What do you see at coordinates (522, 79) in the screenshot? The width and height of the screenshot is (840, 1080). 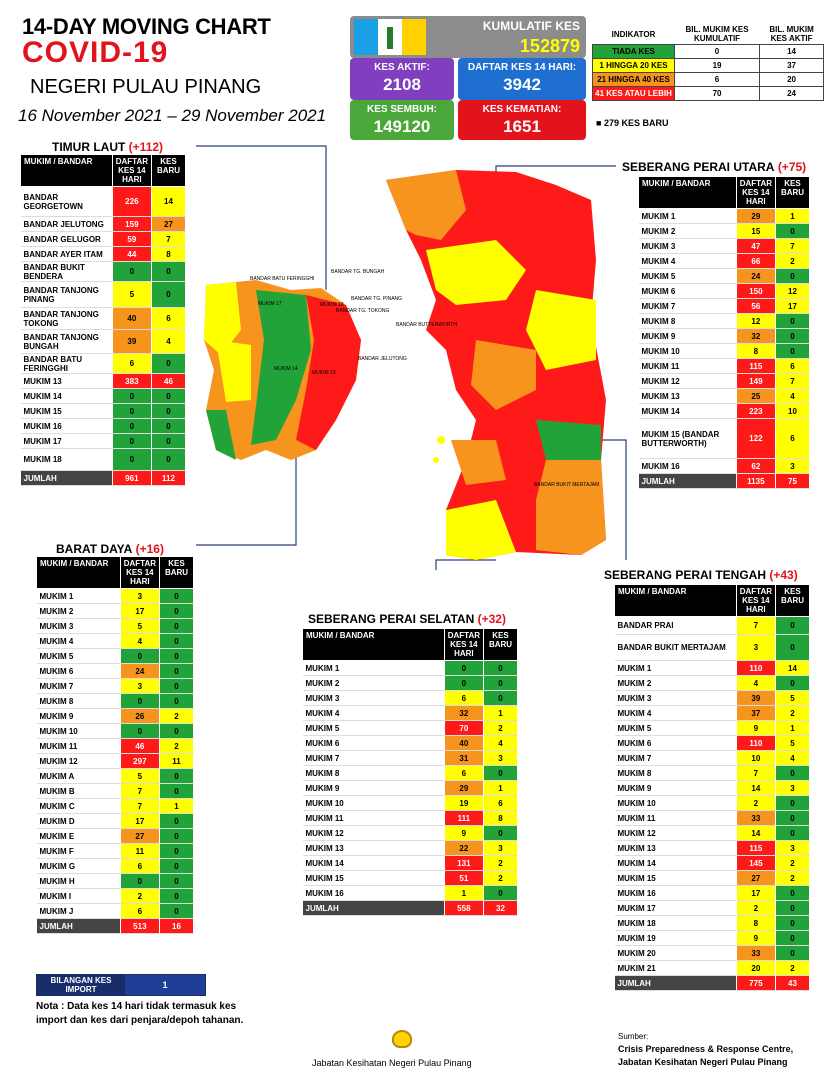 I see `stat-daftar: DAFTAR KES 14 HARI: 3942` at bounding box center [522, 79].